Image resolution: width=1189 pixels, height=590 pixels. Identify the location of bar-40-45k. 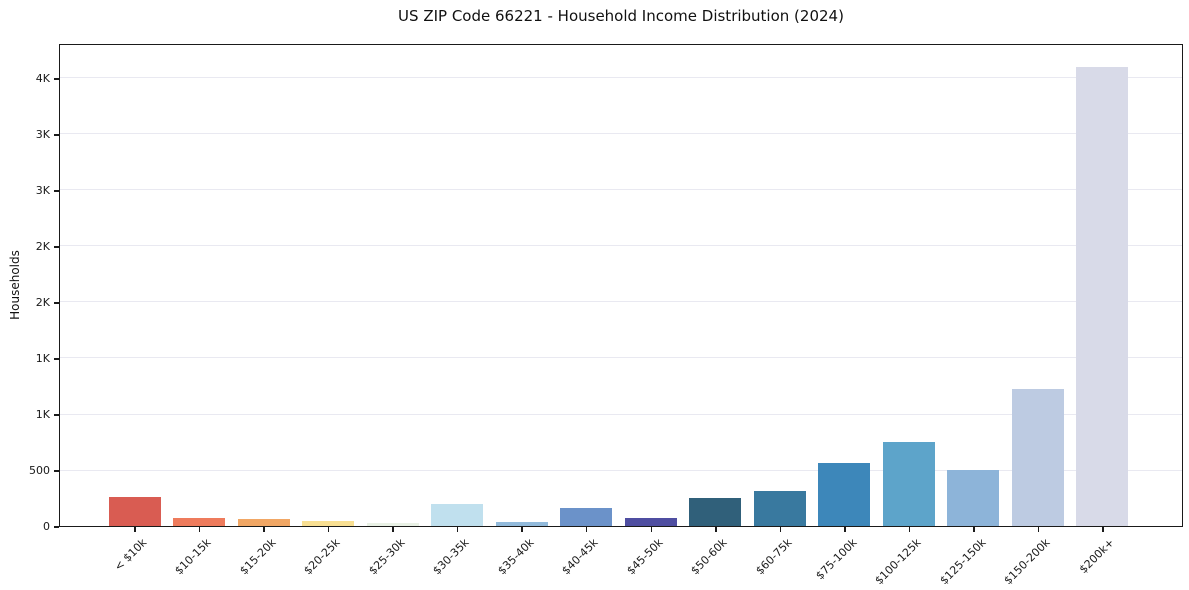
(586, 517).